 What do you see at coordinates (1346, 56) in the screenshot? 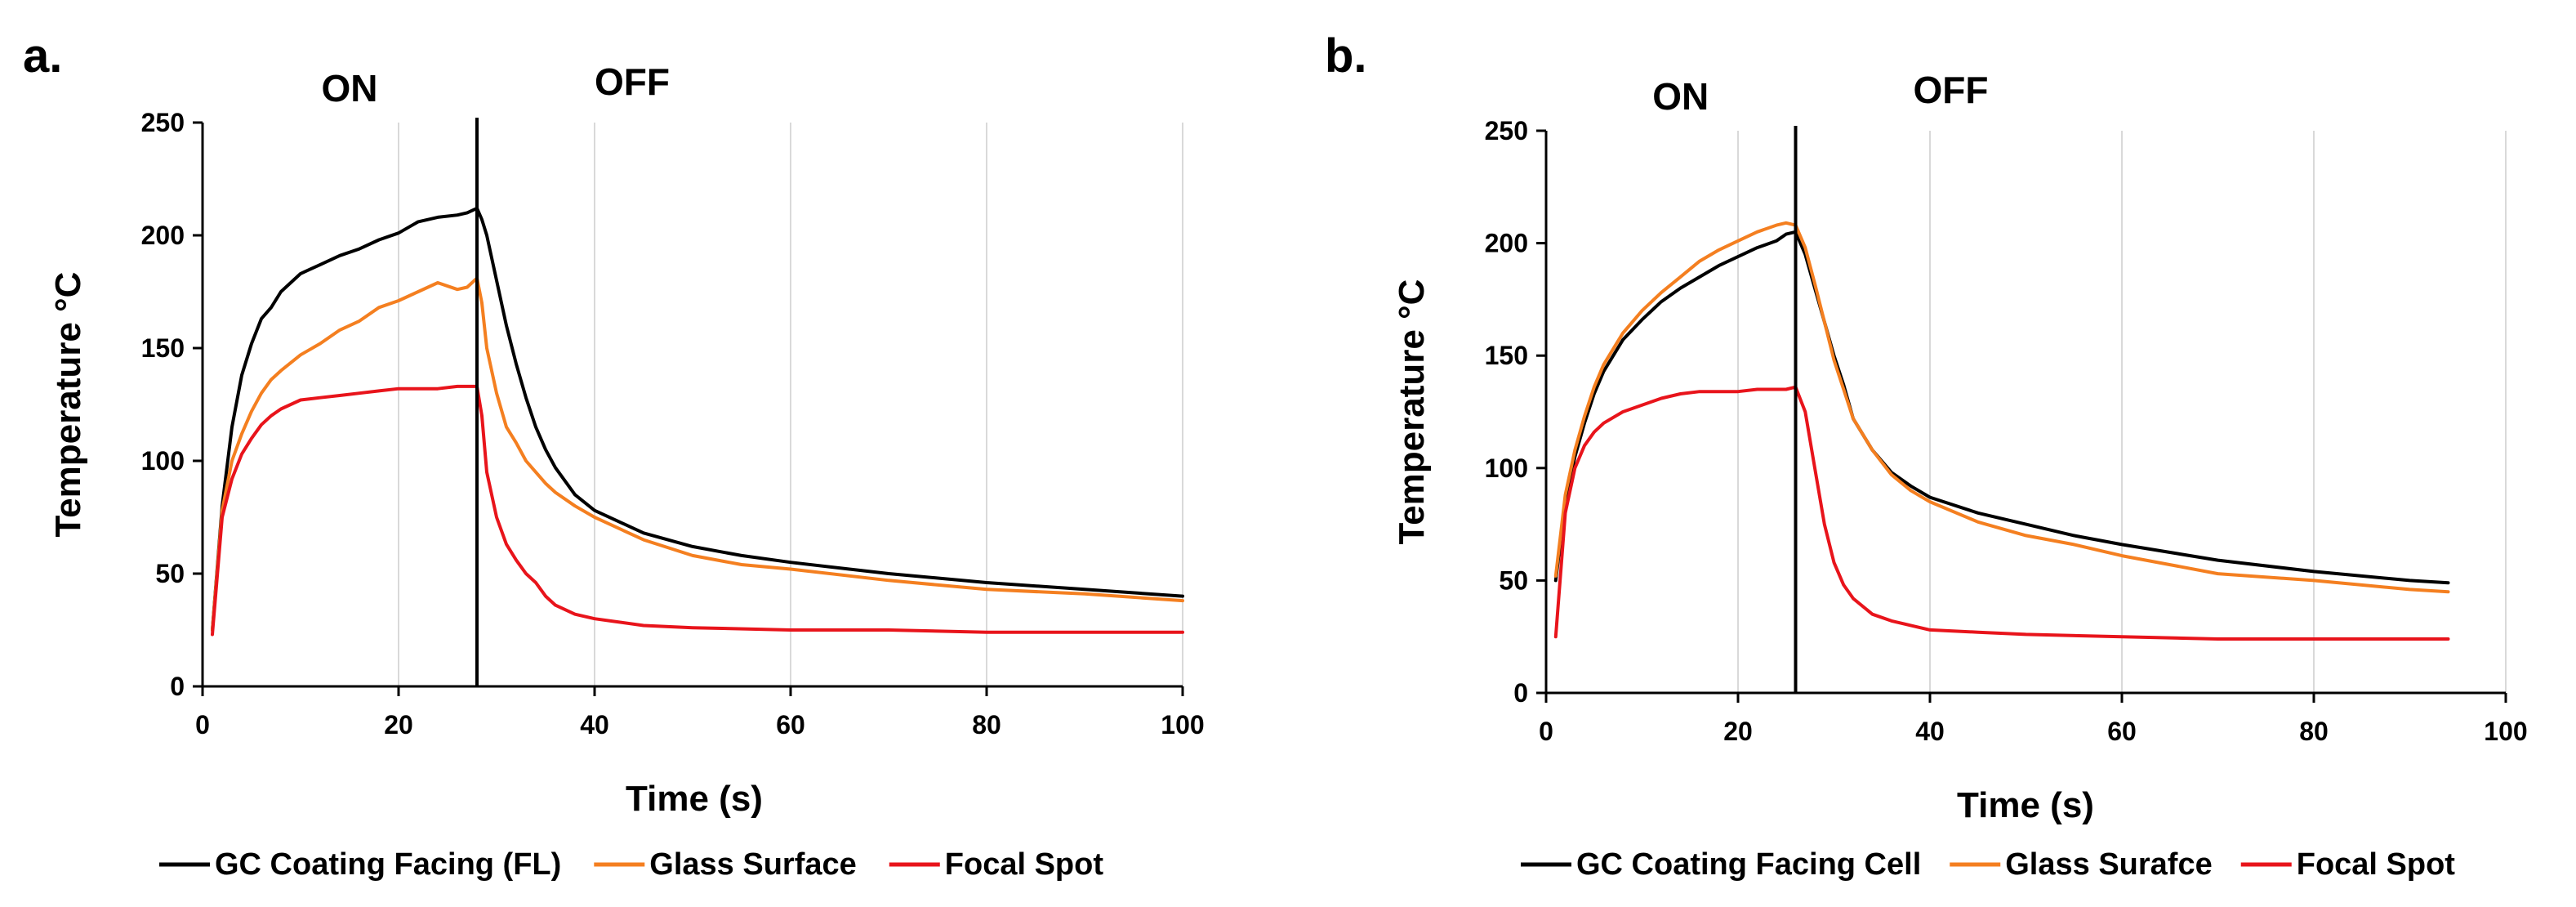
I see `panel-label: b.` at bounding box center [1346, 56].